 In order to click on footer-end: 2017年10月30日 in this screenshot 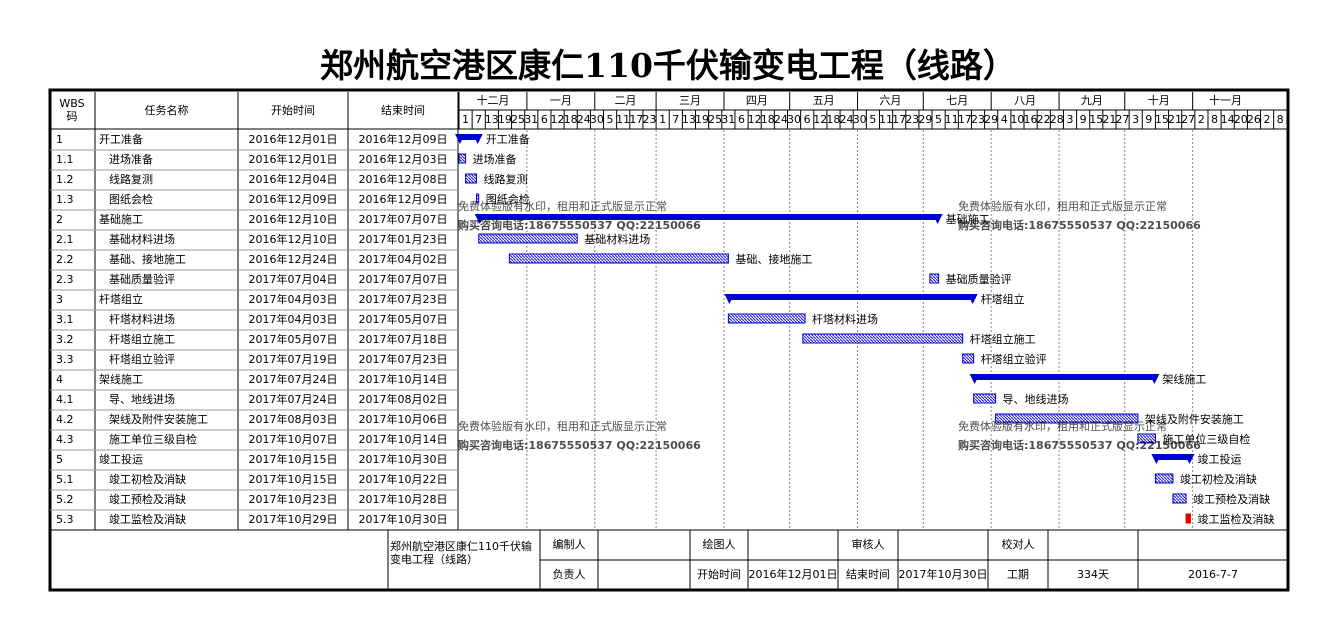, I will do `click(943, 574)`.